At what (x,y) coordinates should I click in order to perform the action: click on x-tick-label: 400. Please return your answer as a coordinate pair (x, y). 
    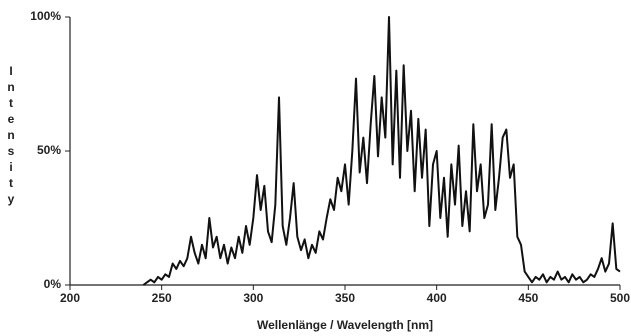
    Looking at the image, I should click on (437, 298).